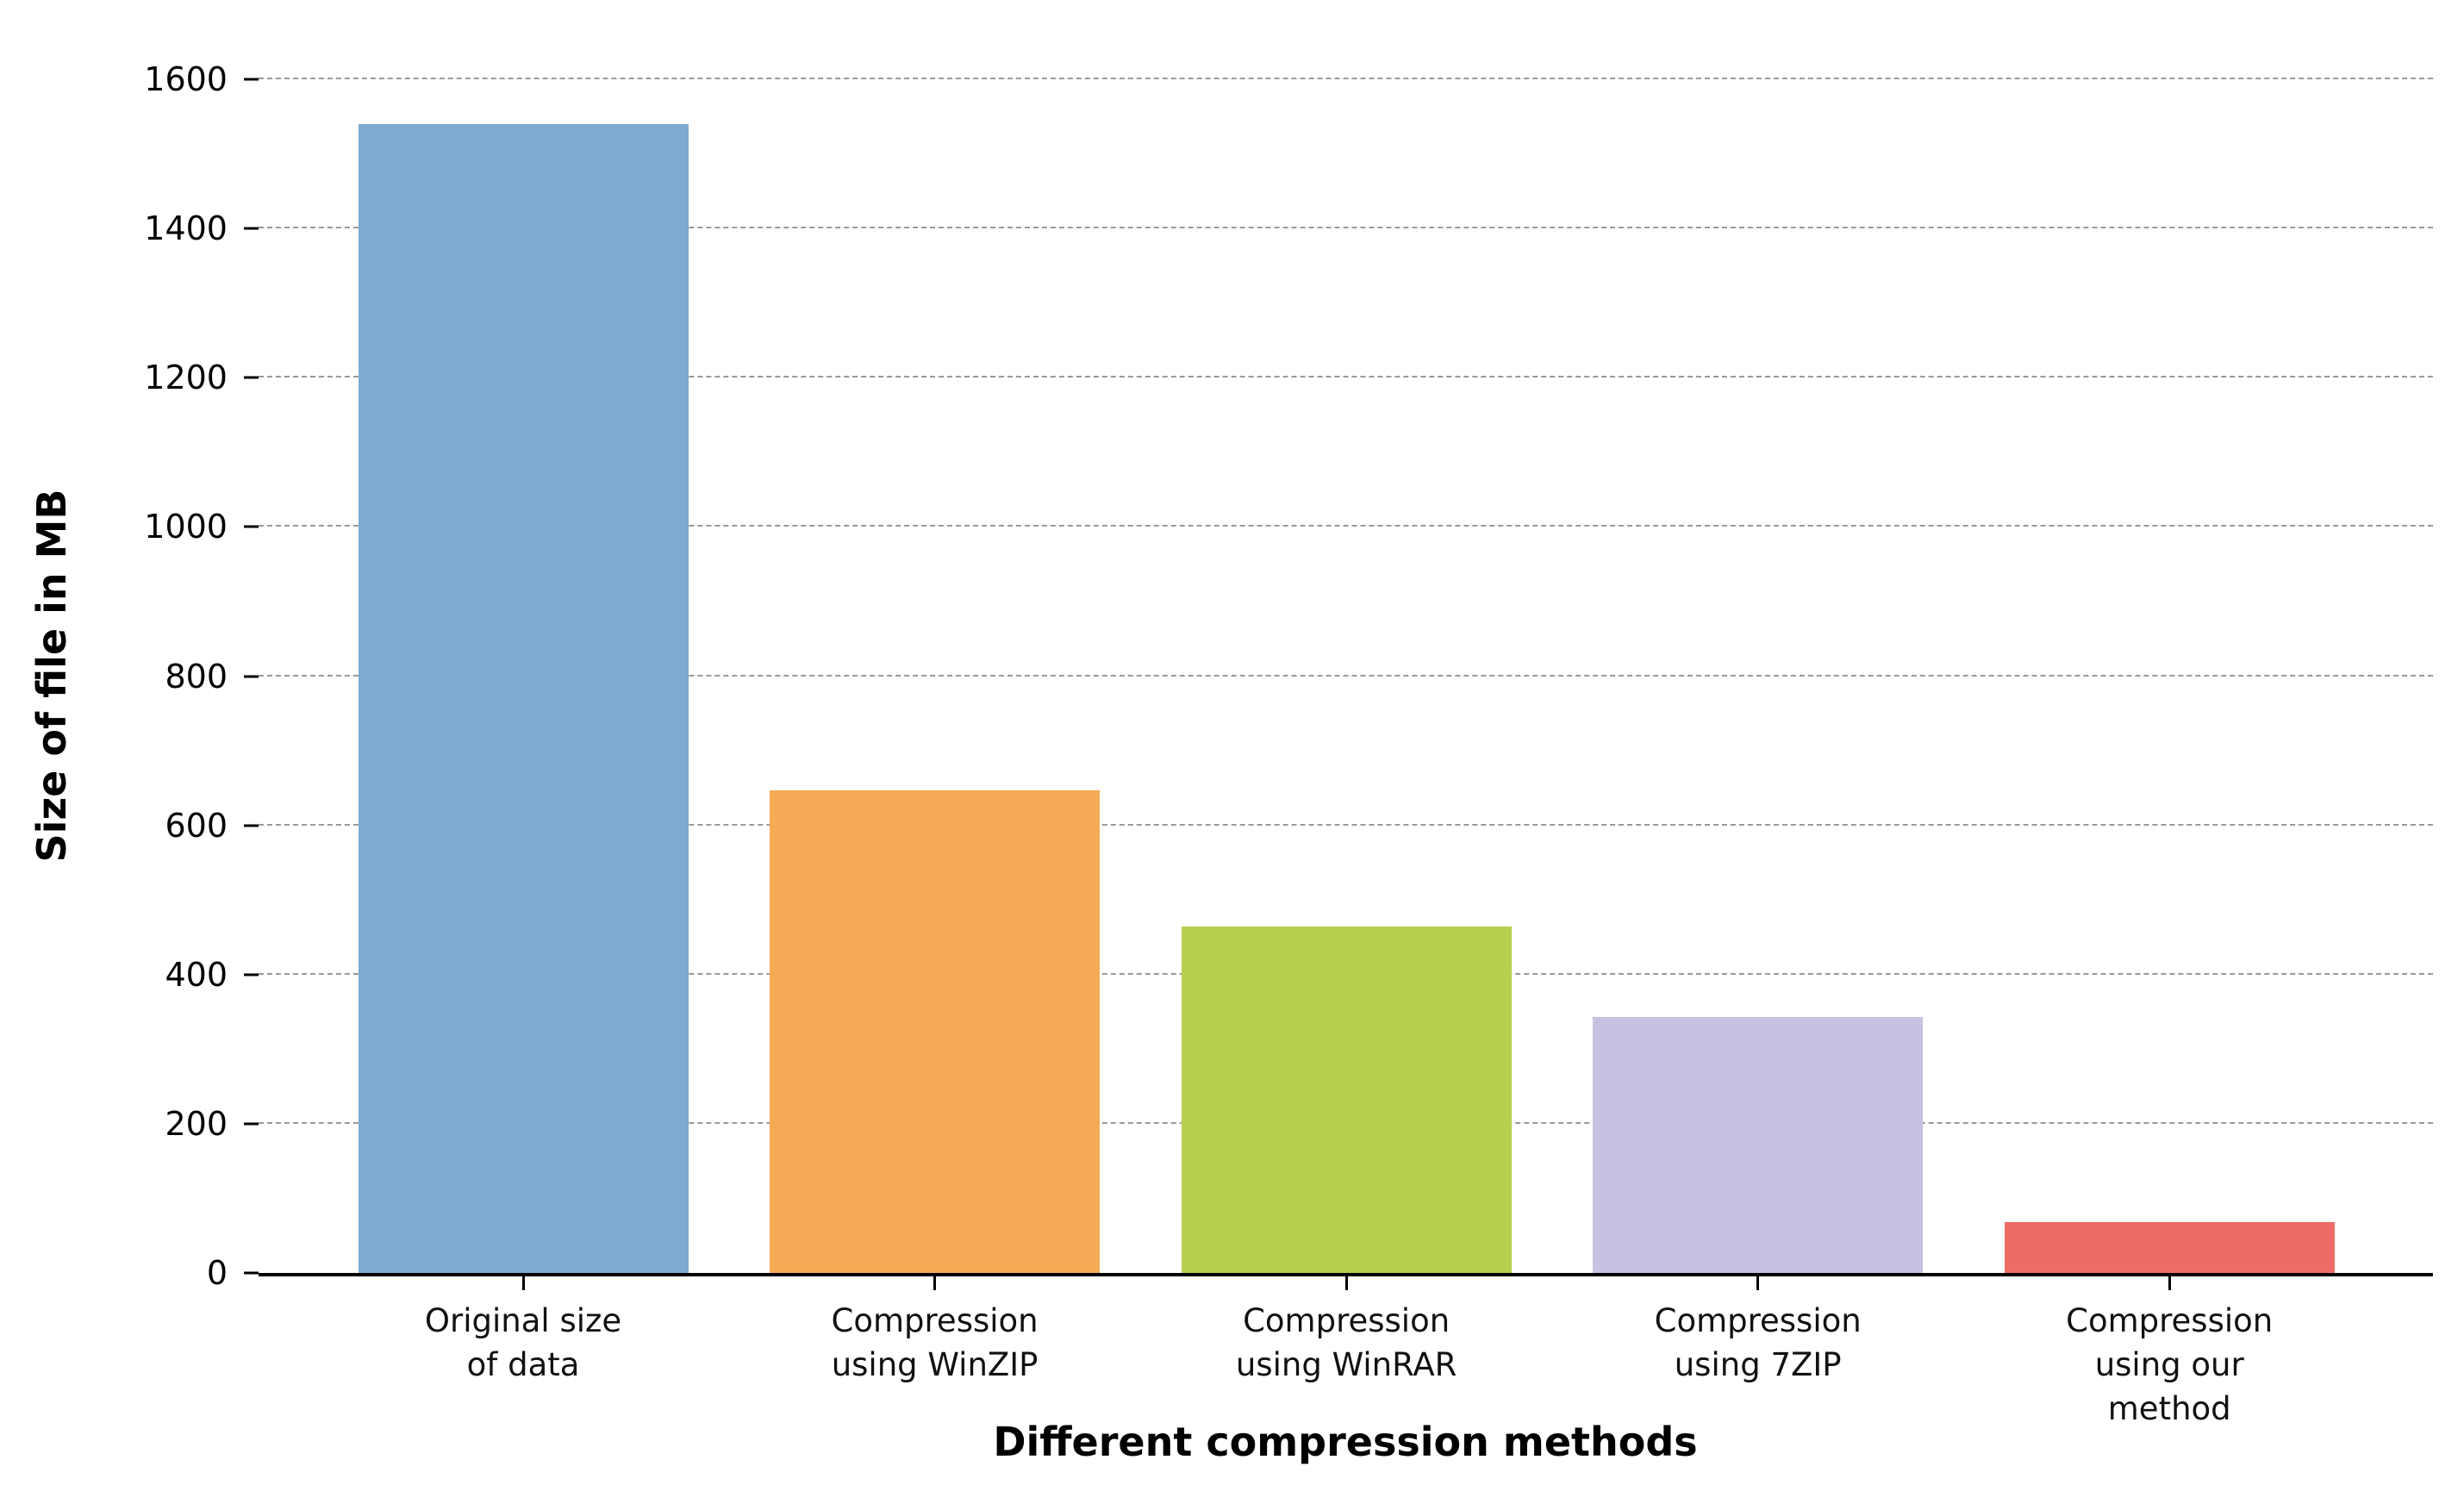  Describe the element at coordinates (1758, 1343) in the screenshot. I see `category-label-compression-using-7zip: Compression using 7ZIP` at that location.